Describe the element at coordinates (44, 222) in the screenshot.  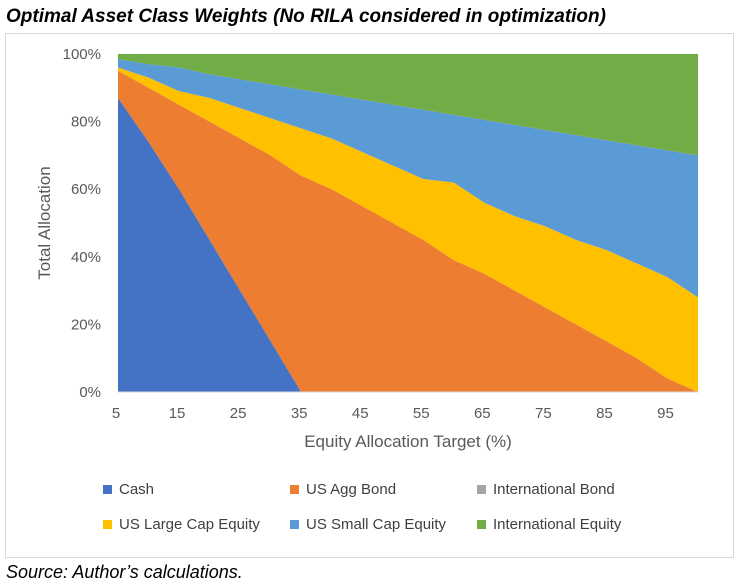
I see `y-axis-title: Total Allocation` at that location.